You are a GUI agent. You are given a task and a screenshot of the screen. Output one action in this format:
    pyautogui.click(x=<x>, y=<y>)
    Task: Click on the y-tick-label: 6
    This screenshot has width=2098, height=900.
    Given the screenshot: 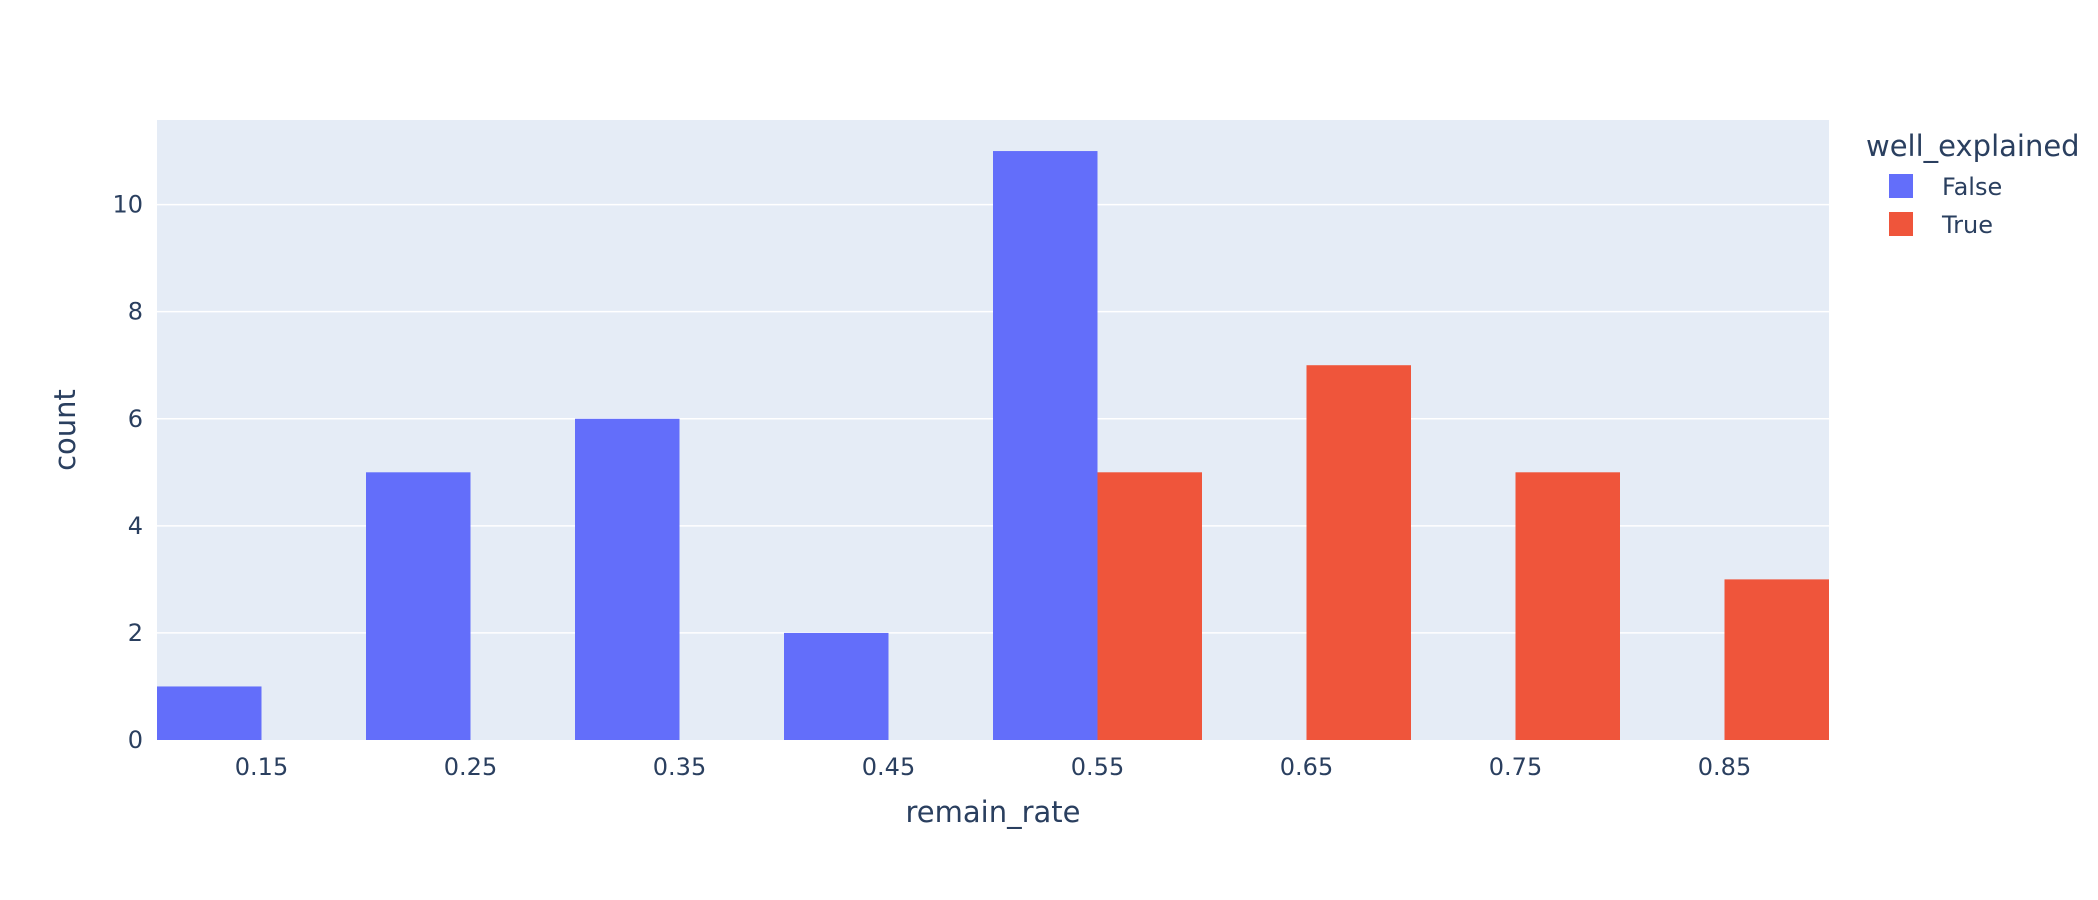 What is the action you would take?
    pyautogui.click(x=135, y=419)
    